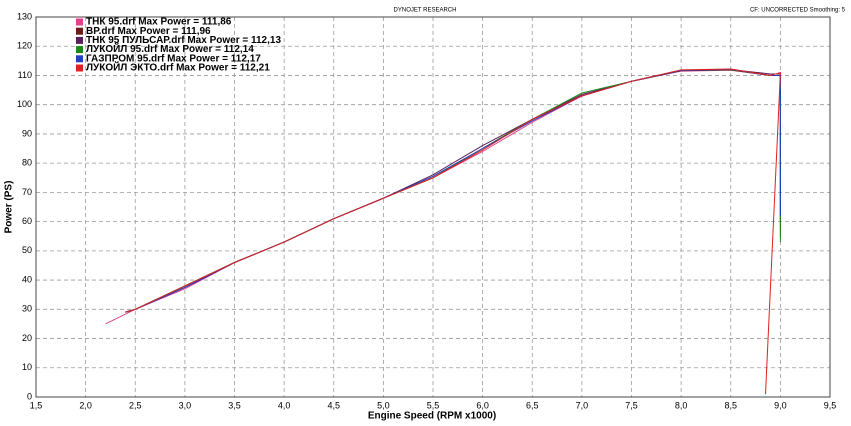 This screenshot has height=426, width=851. Describe the element at coordinates (582, 405) in the screenshot. I see `x-tick-label: 7,0` at that location.